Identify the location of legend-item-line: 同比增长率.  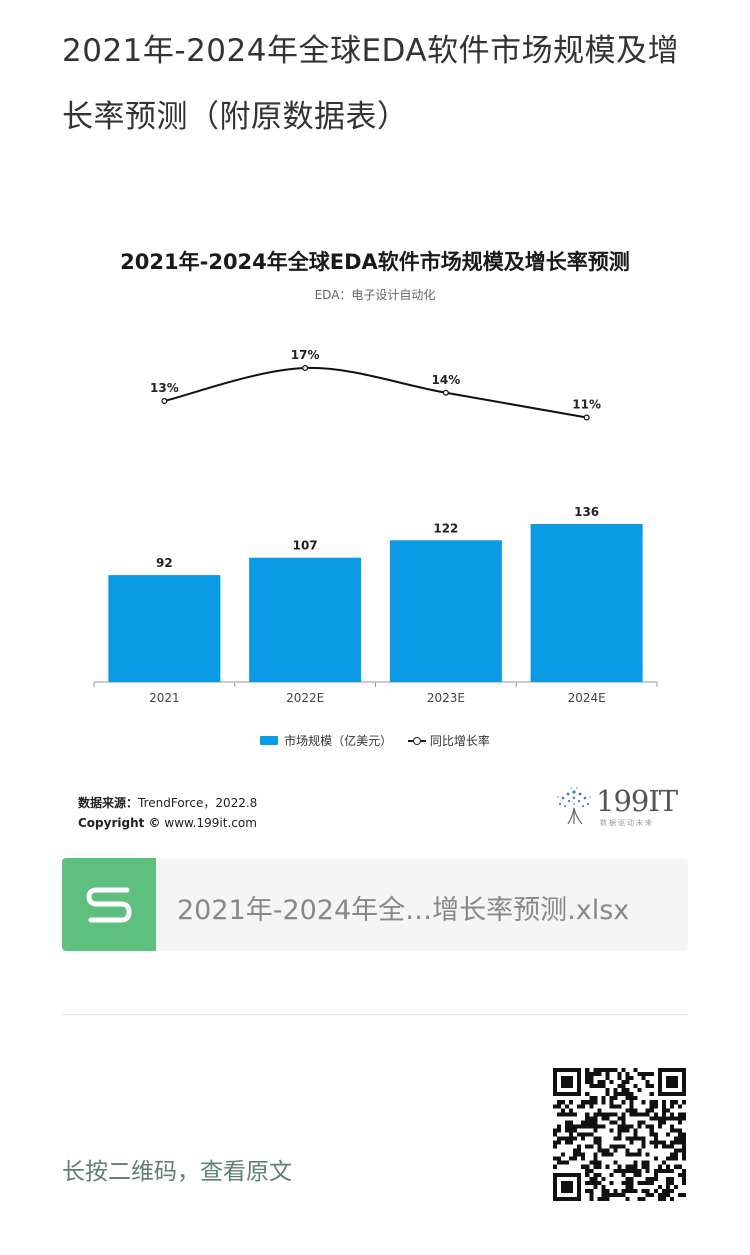
(448, 740).